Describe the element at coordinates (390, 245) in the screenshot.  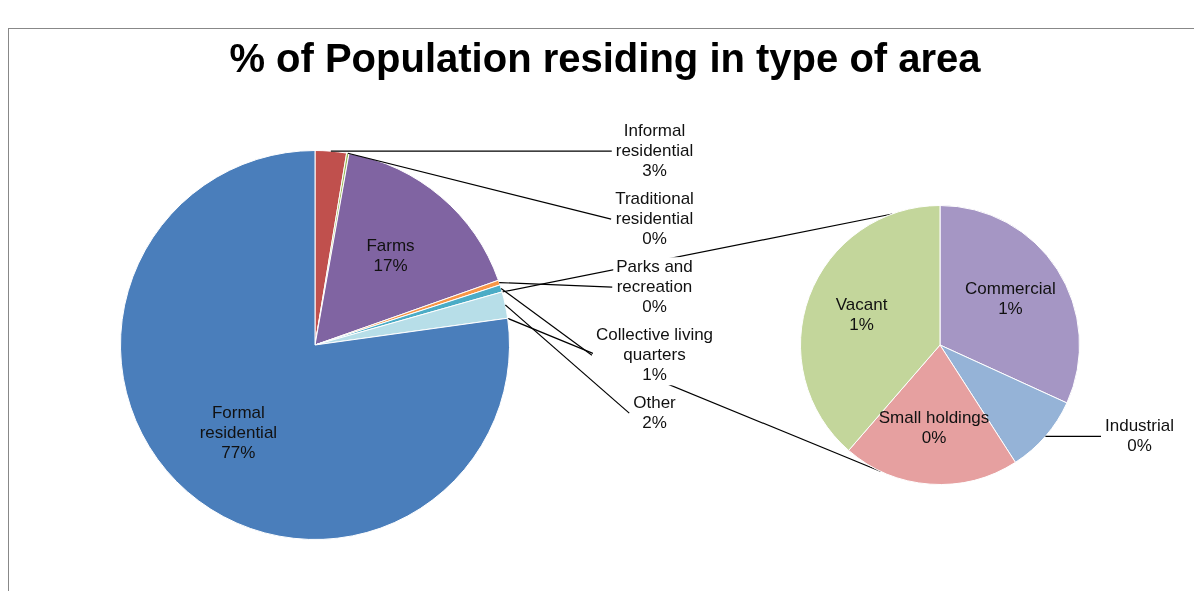
I see `slice-label: Farms` at that location.